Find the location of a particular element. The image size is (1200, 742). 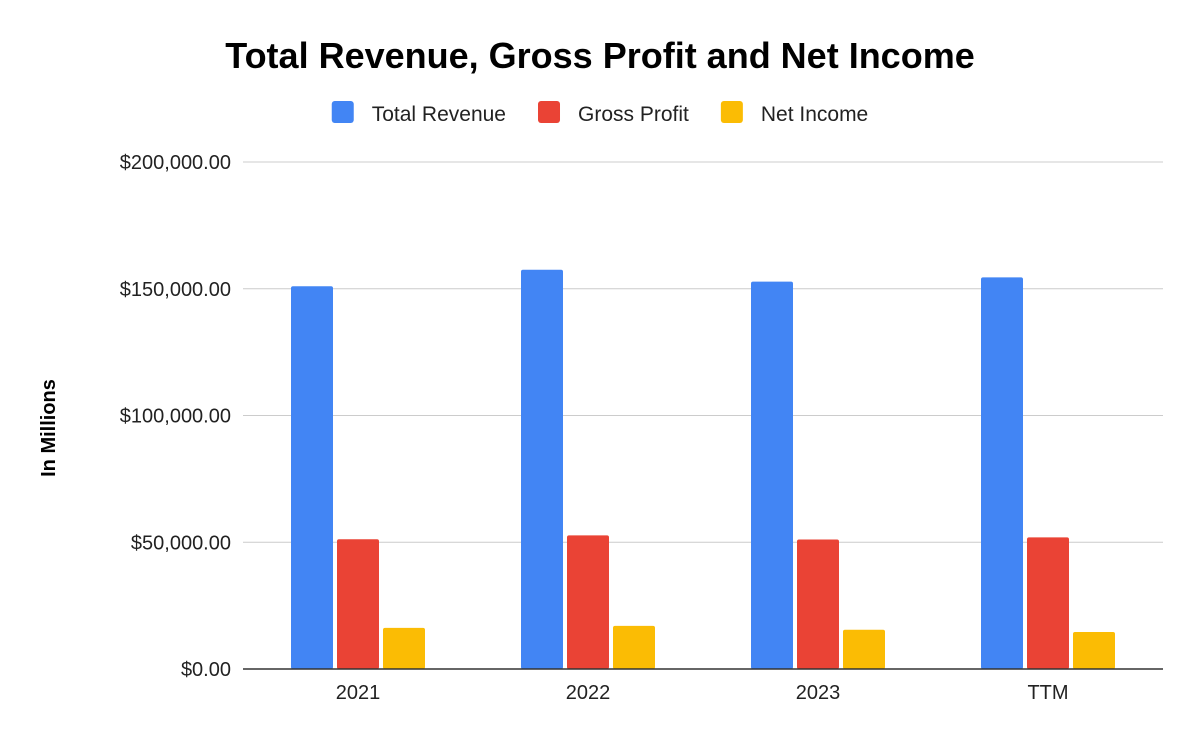

legend-label-total-revenue: Total Revenue is located at coordinates (439, 114).